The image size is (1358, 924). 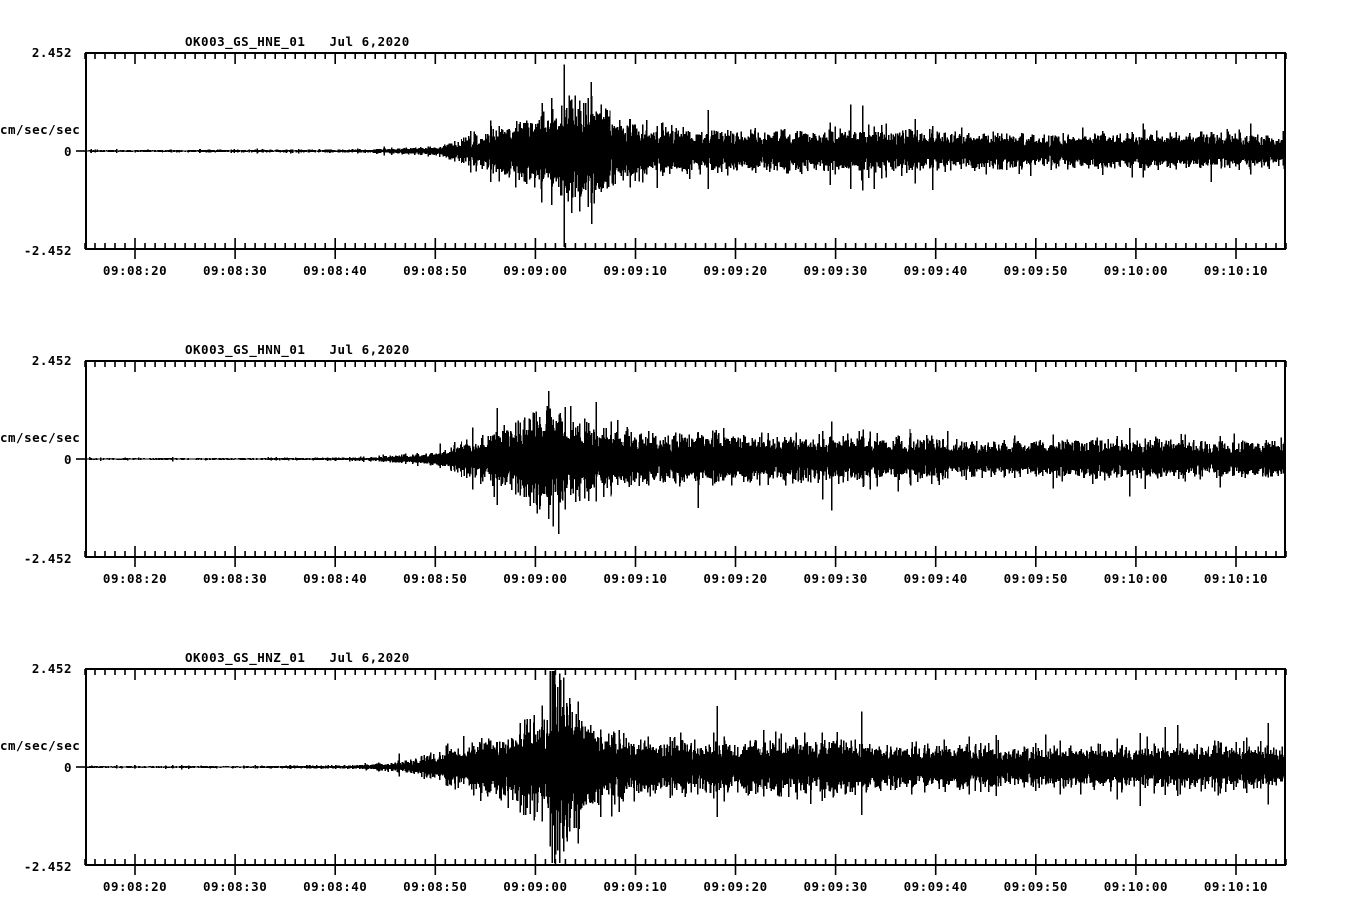 What do you see at coordinates (67, 151) in the screenshot?
I see `y-axis-zero-label-hne: 0` at bounding box center [67, 151].